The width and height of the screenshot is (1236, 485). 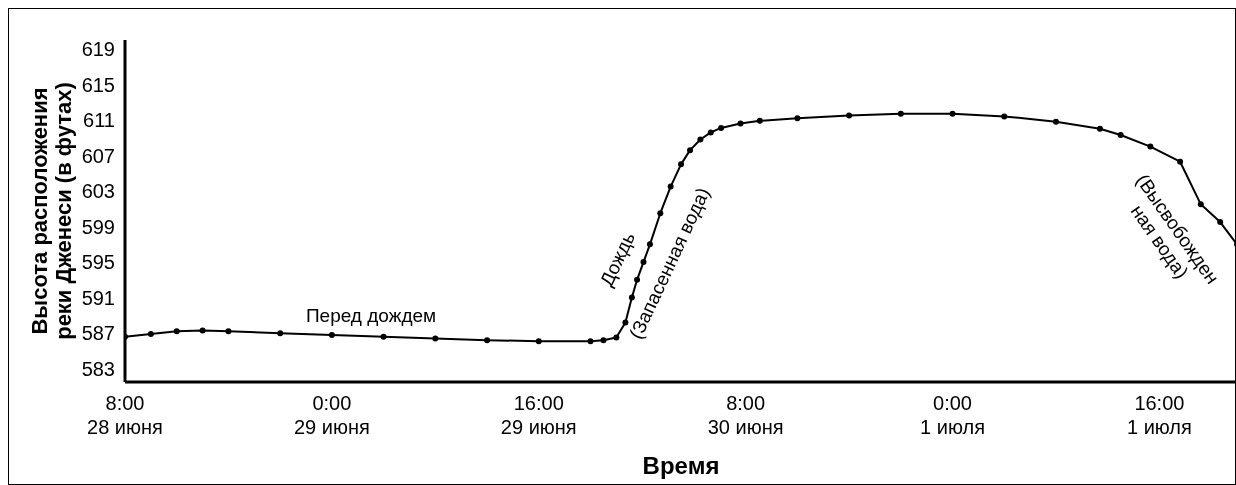 I want to click on x-tick-label: 16:00 29 июня, so click(x=538, y=415).